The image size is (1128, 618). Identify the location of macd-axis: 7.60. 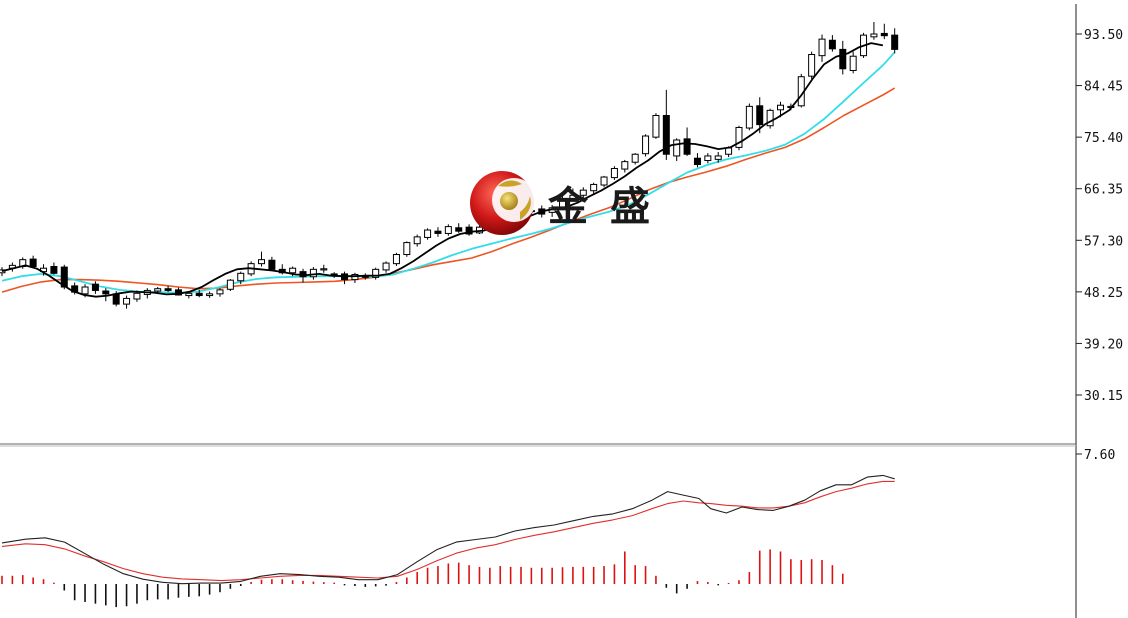
(1095, 455).